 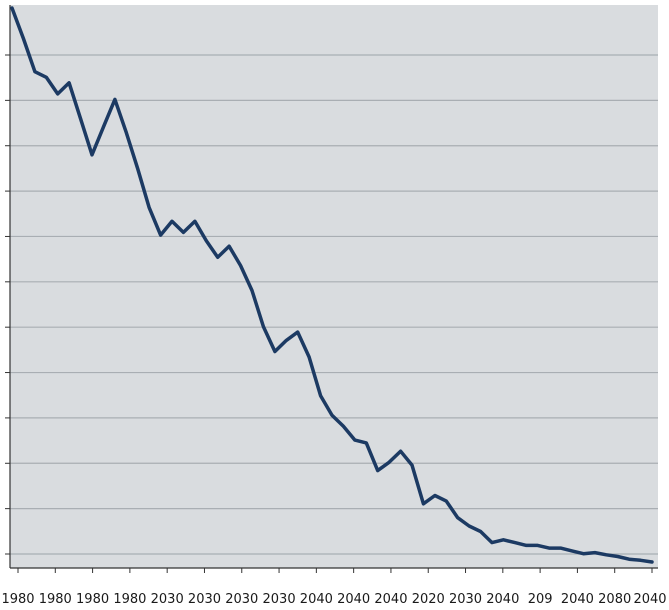 What do you see at coordinates (428, 599) in the screenshot?
I see `x-tick-label: 2020` at bounding box center [428, 599].